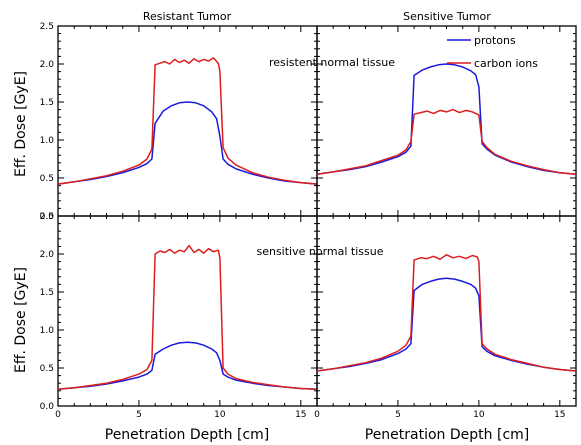 This screenshot has height=445, width=581. Describe the element at coordinates (447, 16) in the screenshot. I see `column-title-sensitive-tumor: Sensitive Tumor` at that location.